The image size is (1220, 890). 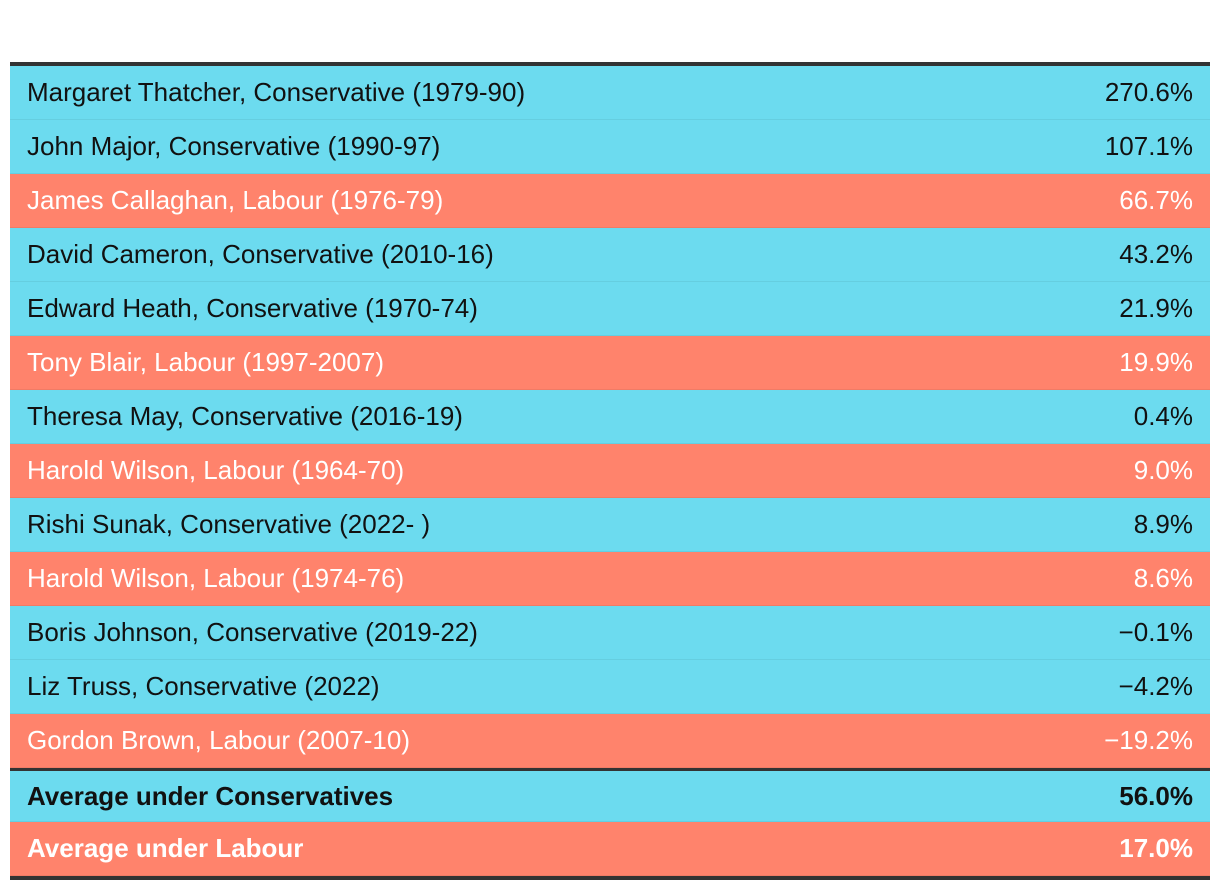 What do you see at coordinates (1148, 146) in the screenshot?
I see `growth-value: 107.1%` at bounding box center [1148, 146].